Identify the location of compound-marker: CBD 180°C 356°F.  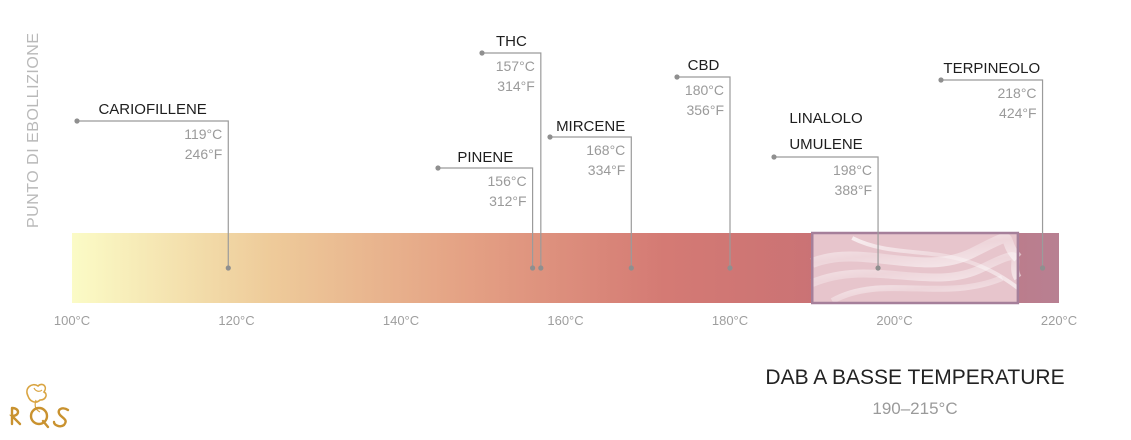
(703, 164).